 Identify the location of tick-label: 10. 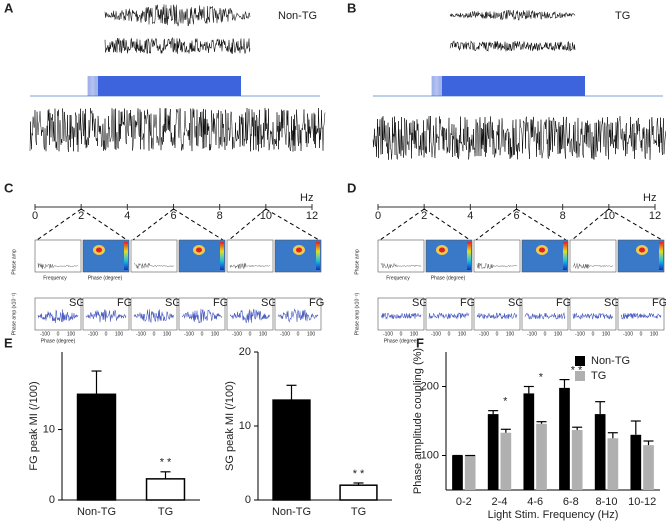
(609, 216).